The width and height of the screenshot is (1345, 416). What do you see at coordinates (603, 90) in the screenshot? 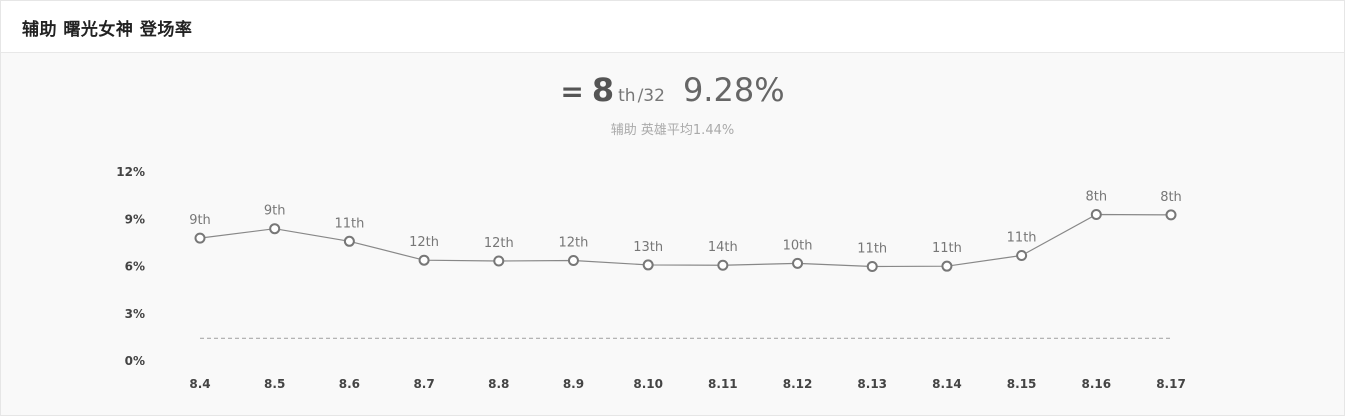
I see `rank-number: 8` at bounding box center [603, 90].